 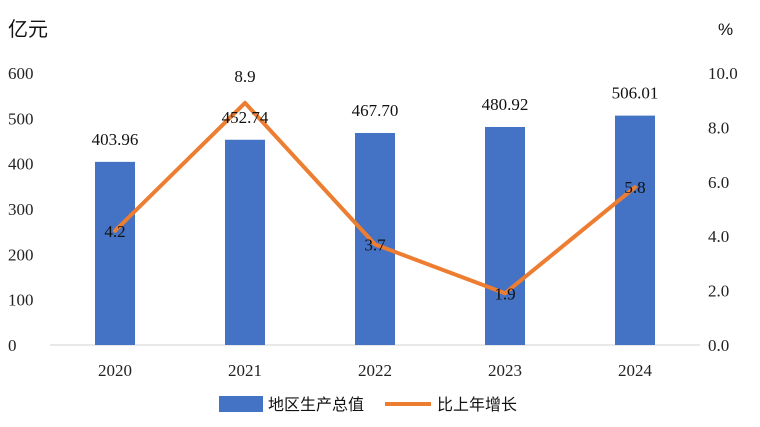 I want to click on bar-value-label: 452.74, so click(x=245, y=117).